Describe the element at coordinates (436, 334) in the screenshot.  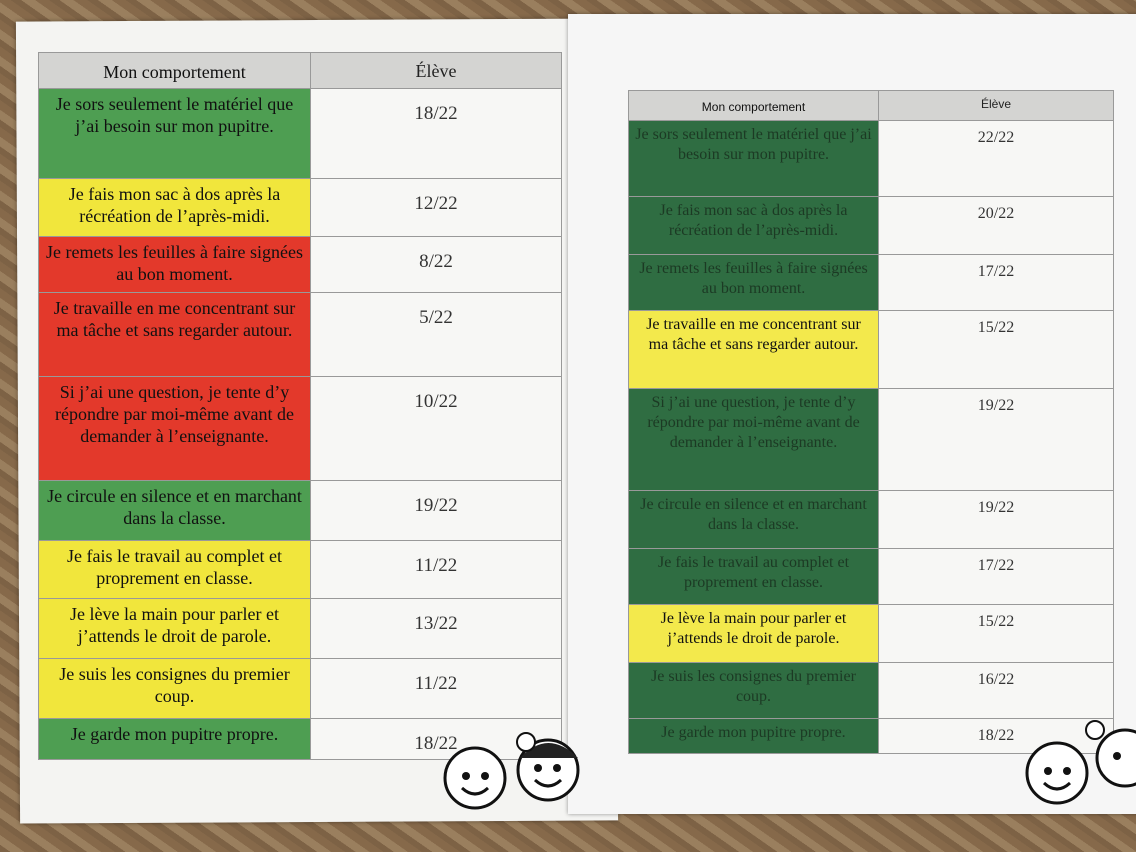
I see `score-cell: 5/22` at that location.